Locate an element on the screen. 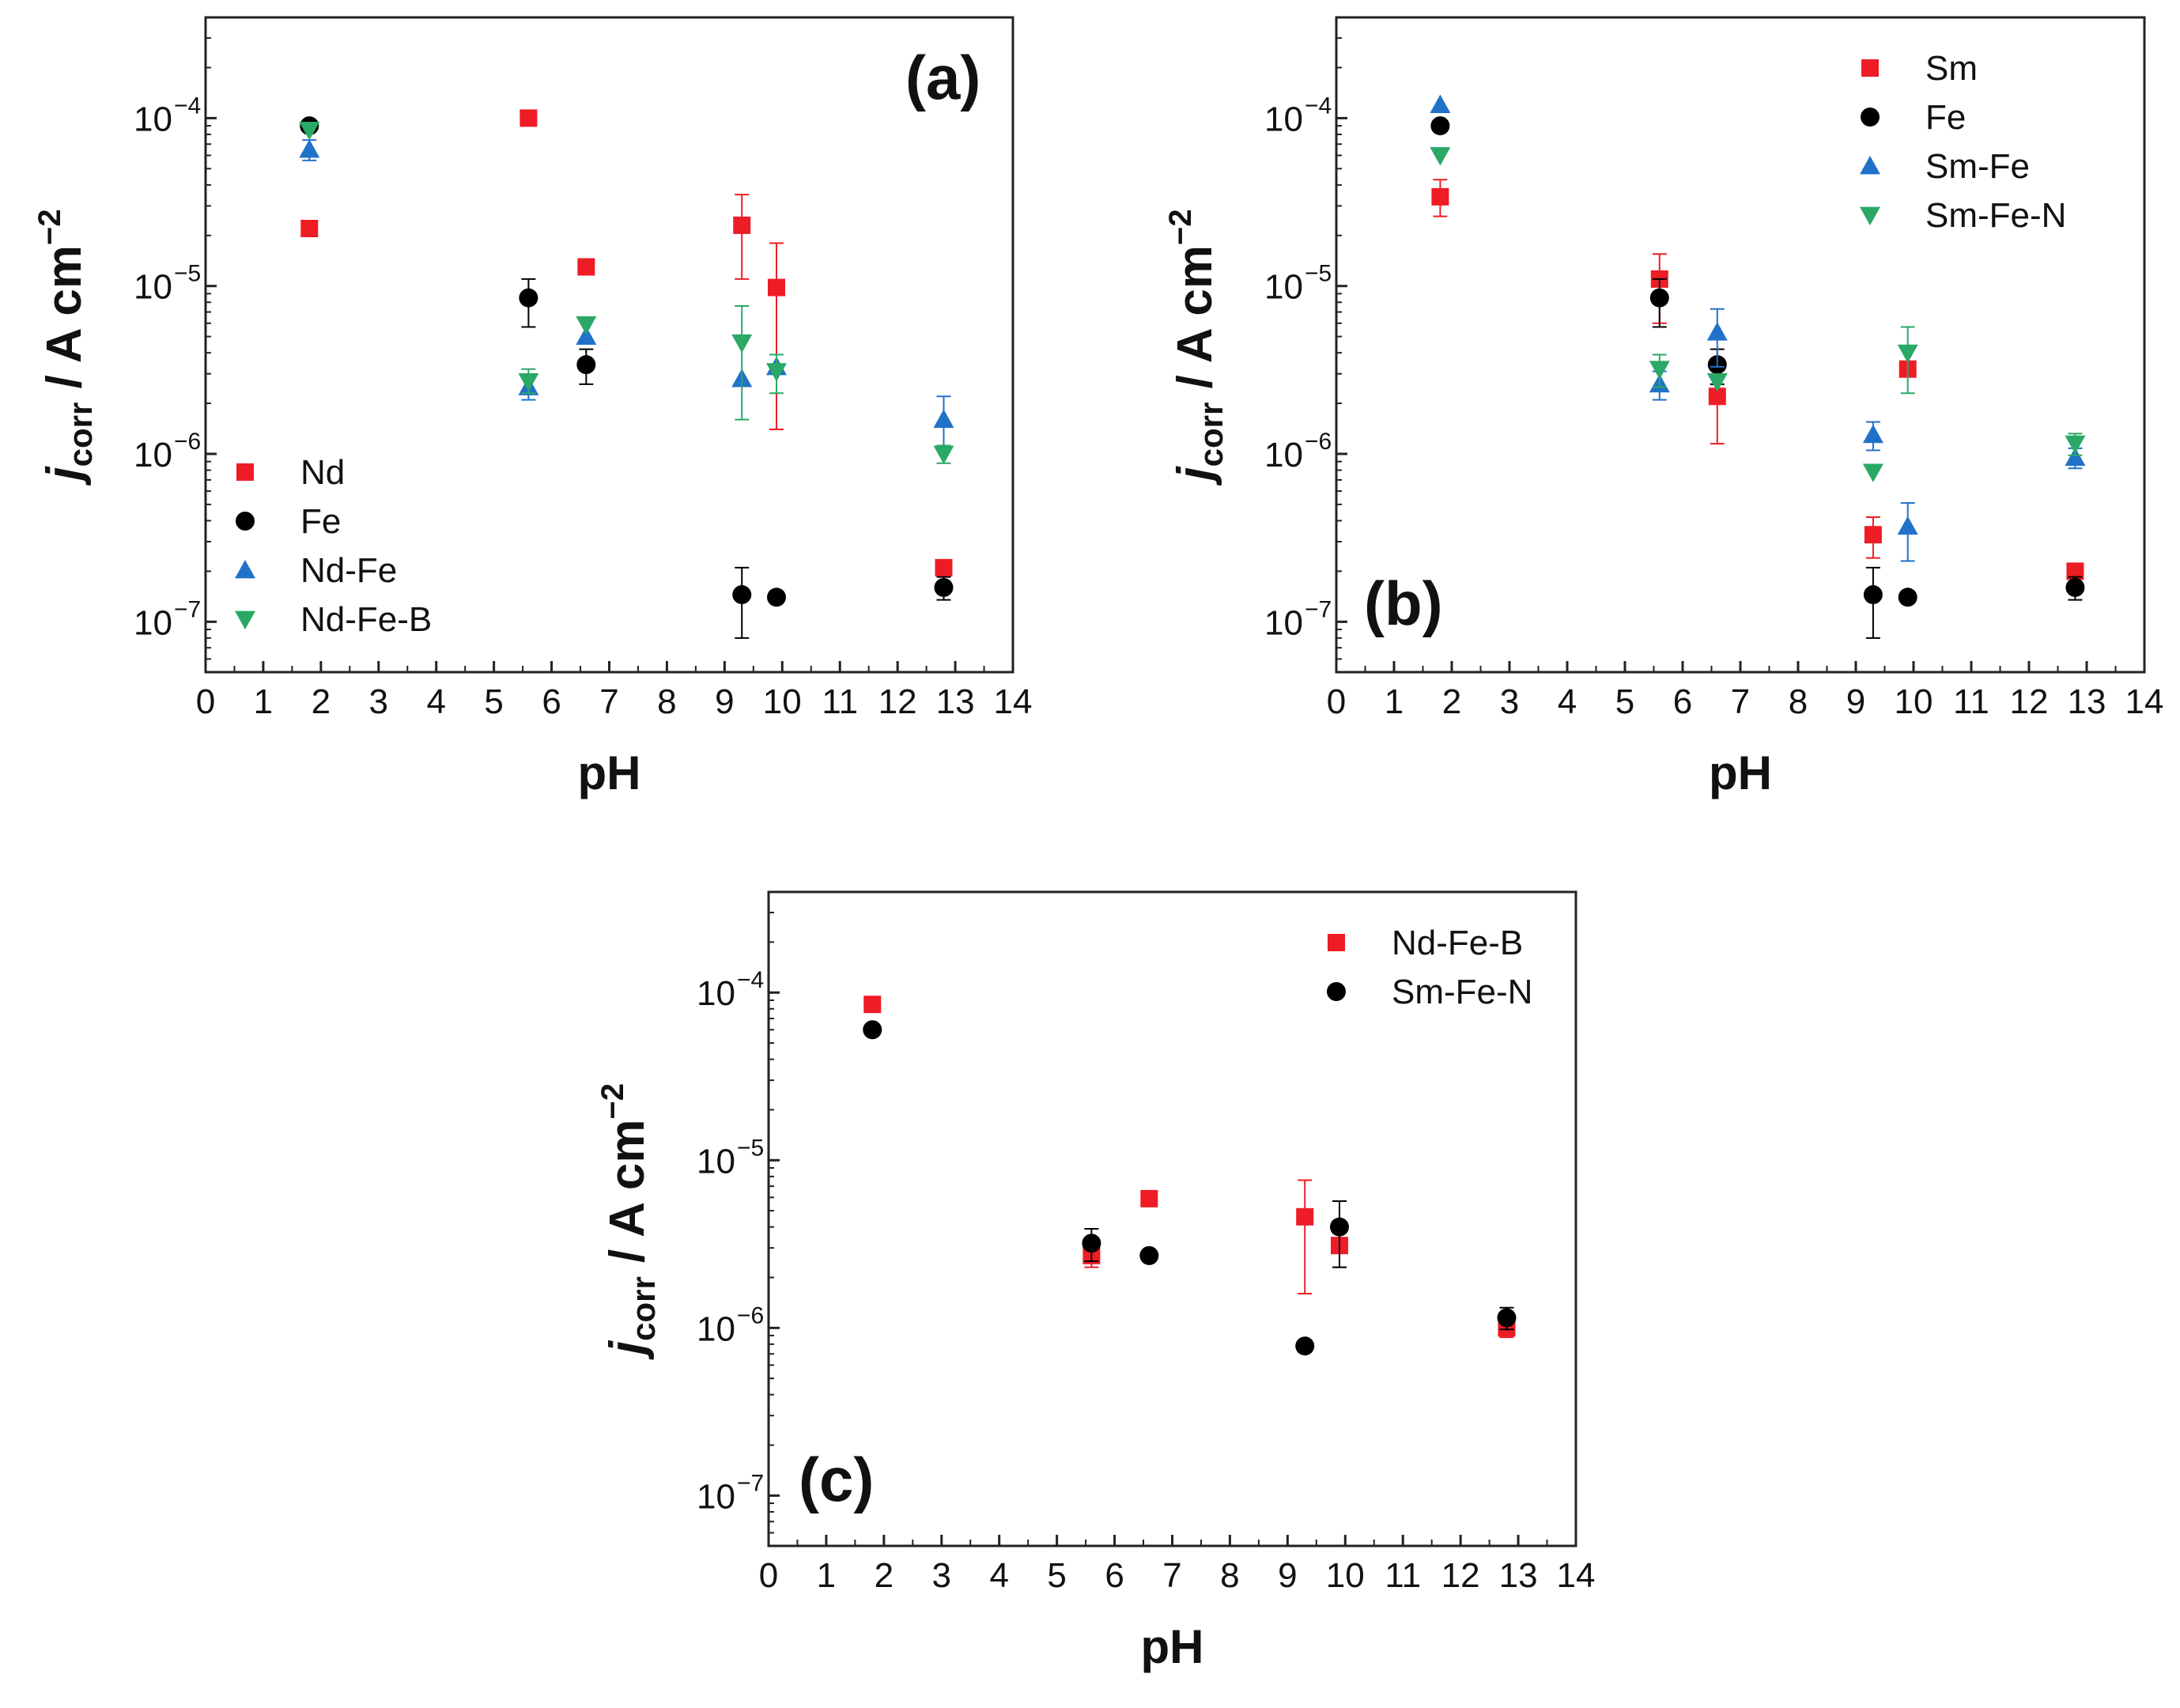 The width and height of the screenshot is (2180, 1708). series-nd-fe is located at coordinates (626, 294).